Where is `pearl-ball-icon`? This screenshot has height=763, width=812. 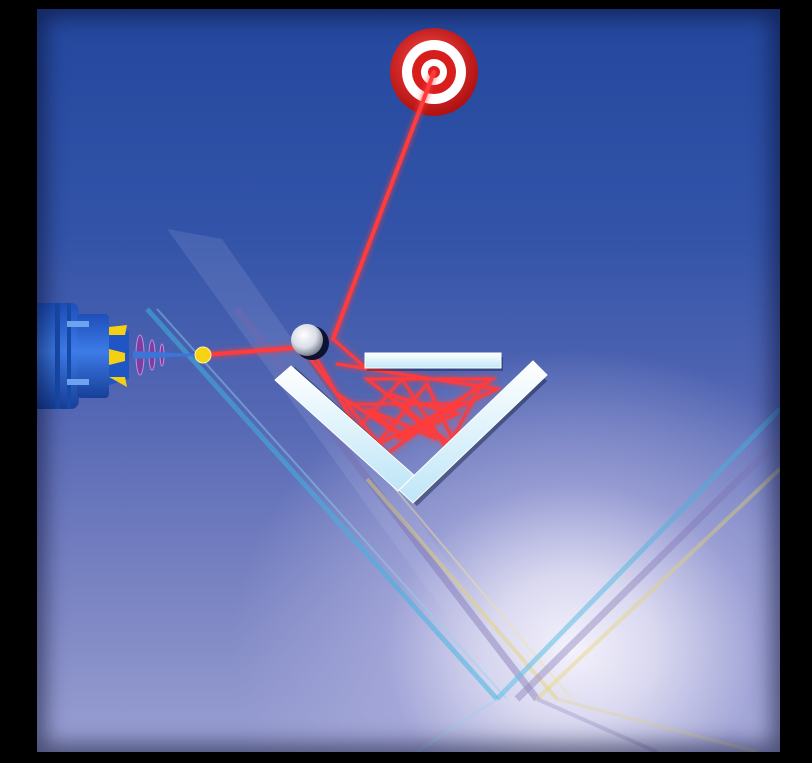
pearl-ball-icon is located at coordinates (310, 342).